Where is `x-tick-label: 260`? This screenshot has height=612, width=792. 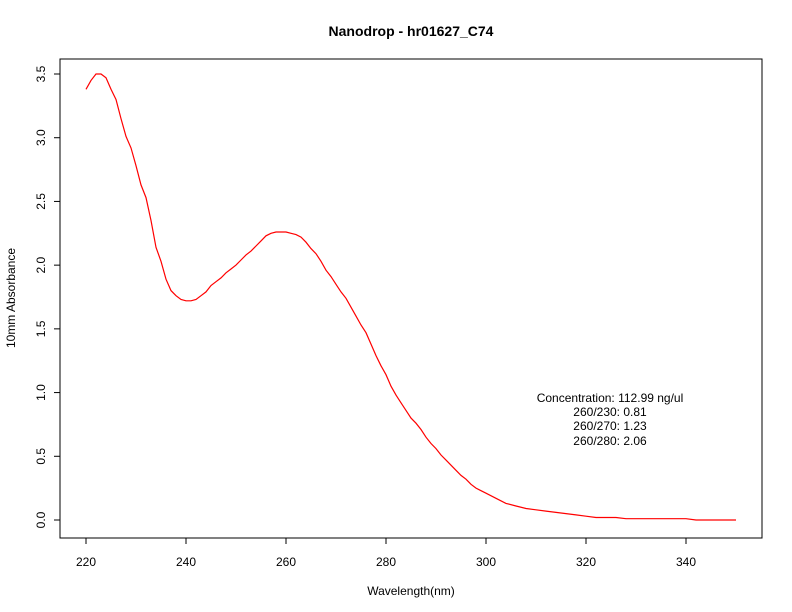 x-tick-label: 260 is located at coordinates (286, 562).